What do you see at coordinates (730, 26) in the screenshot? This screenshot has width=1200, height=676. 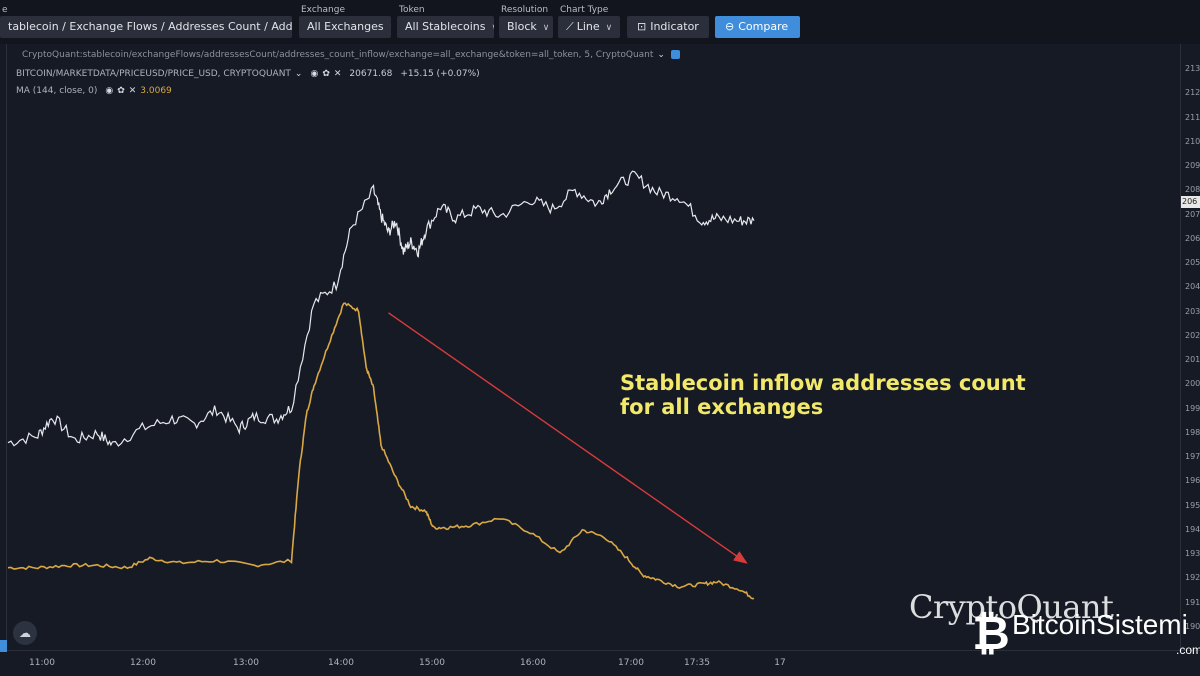 I see `compare-icon: ⊖` at bounding box center [730, 26].